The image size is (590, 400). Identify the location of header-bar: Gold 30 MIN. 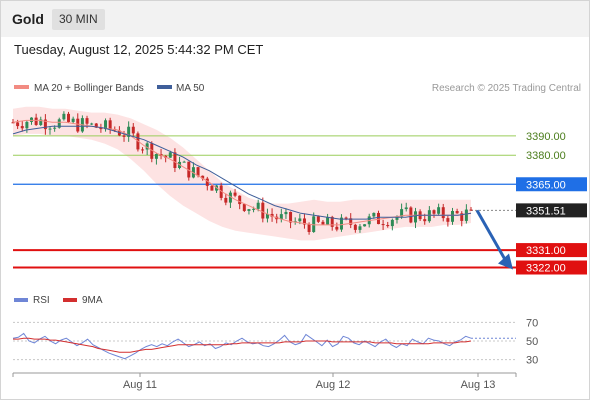
(295, 19).